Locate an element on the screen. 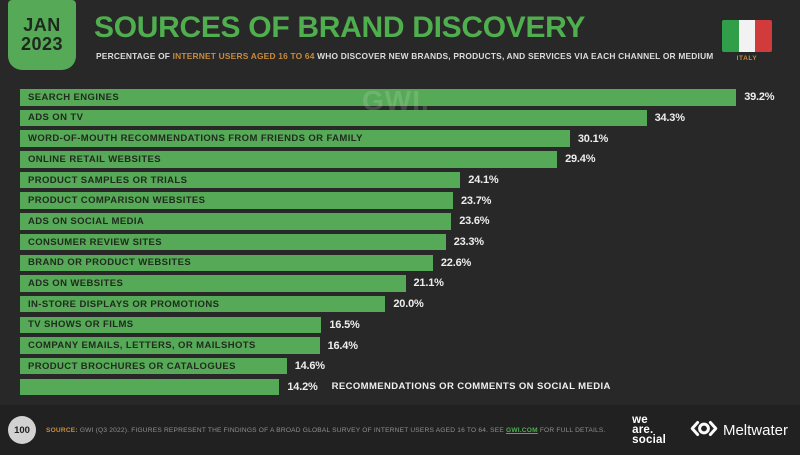 The width and height of the screenshot is (800, 455). flag-green-band is located at coordinates (730, 36).